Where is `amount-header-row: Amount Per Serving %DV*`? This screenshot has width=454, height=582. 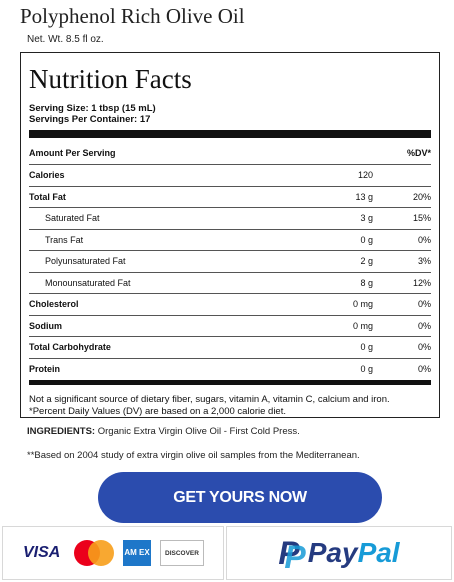 amount-header-row: Amount Per Serving %DV* is located at coordinates (230, 153).